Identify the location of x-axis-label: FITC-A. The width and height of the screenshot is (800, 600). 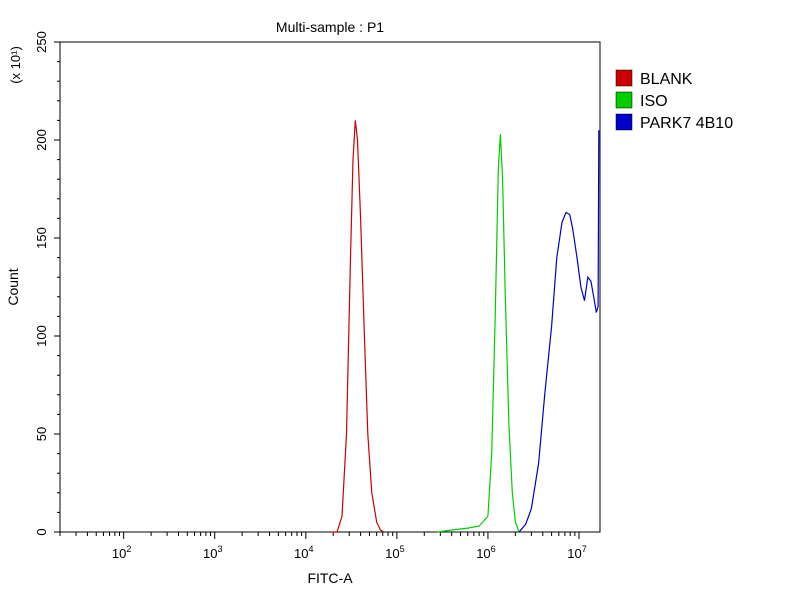
(330, 578).